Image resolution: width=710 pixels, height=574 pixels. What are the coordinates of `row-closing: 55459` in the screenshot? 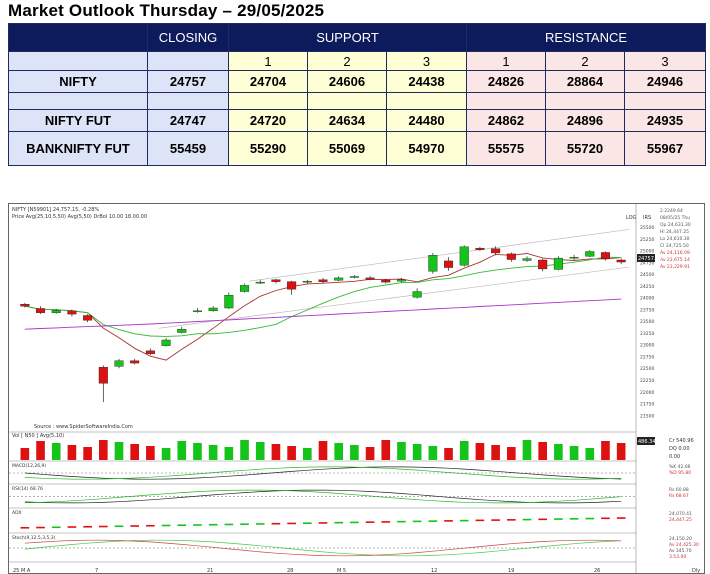 It's located at (188, 148).